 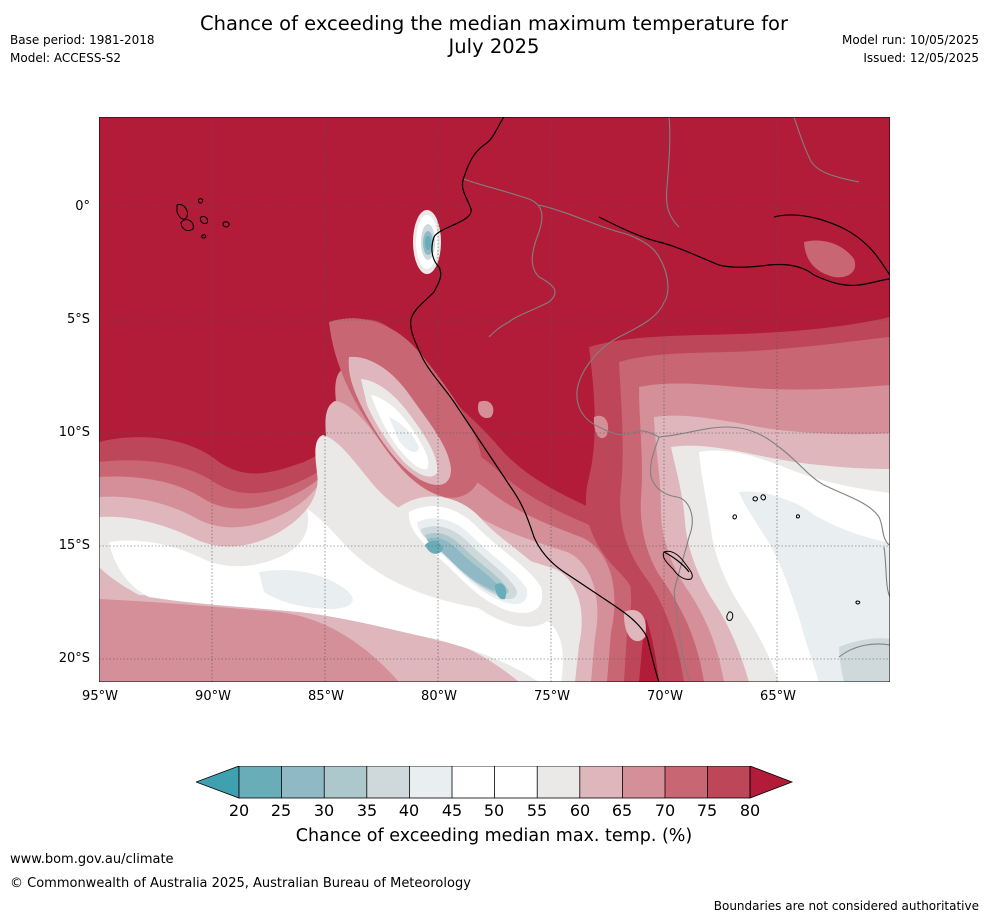 I want to click on region-65-70-spot1, so click(x=485, y=409).